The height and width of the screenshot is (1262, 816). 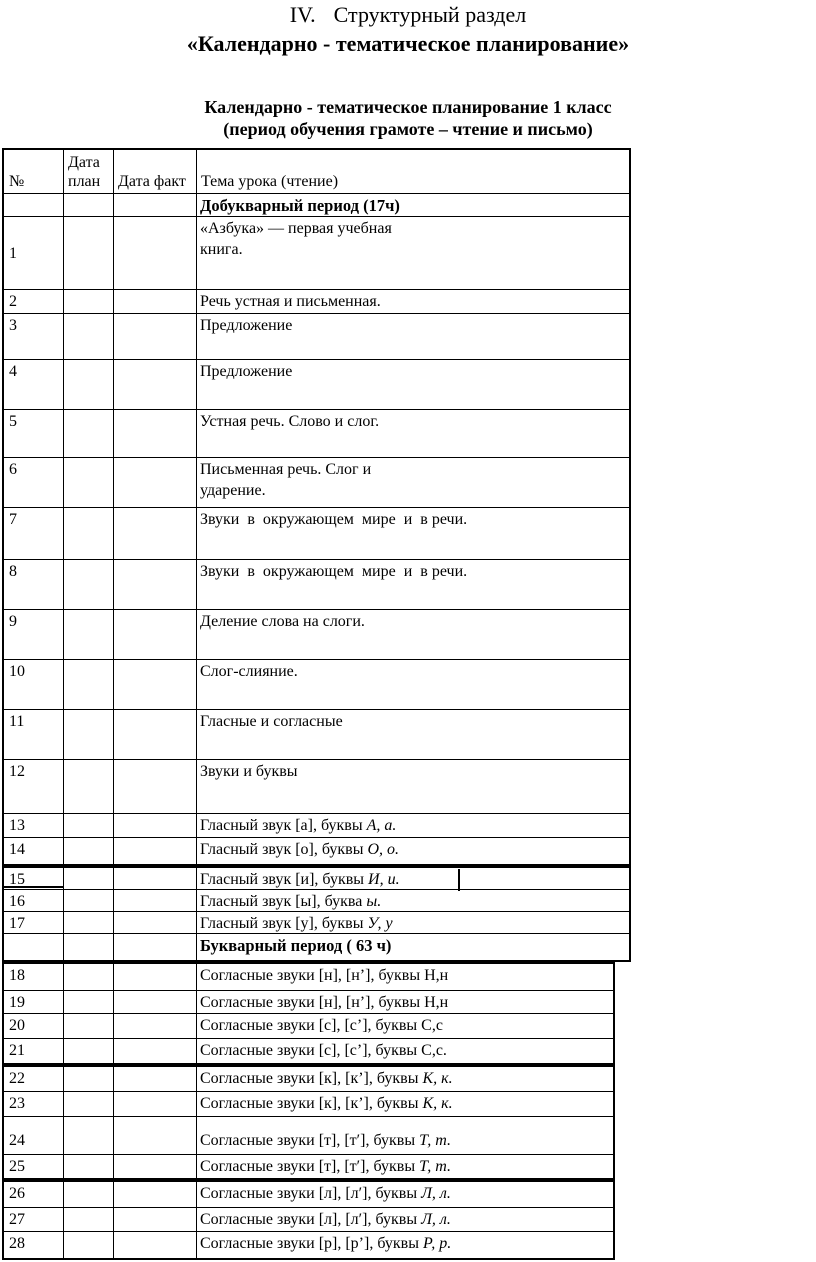 What do you see at coordinates (13, 621) in the screenshot?
I see `lesson-number: 9` at bounding box center [13, 621].